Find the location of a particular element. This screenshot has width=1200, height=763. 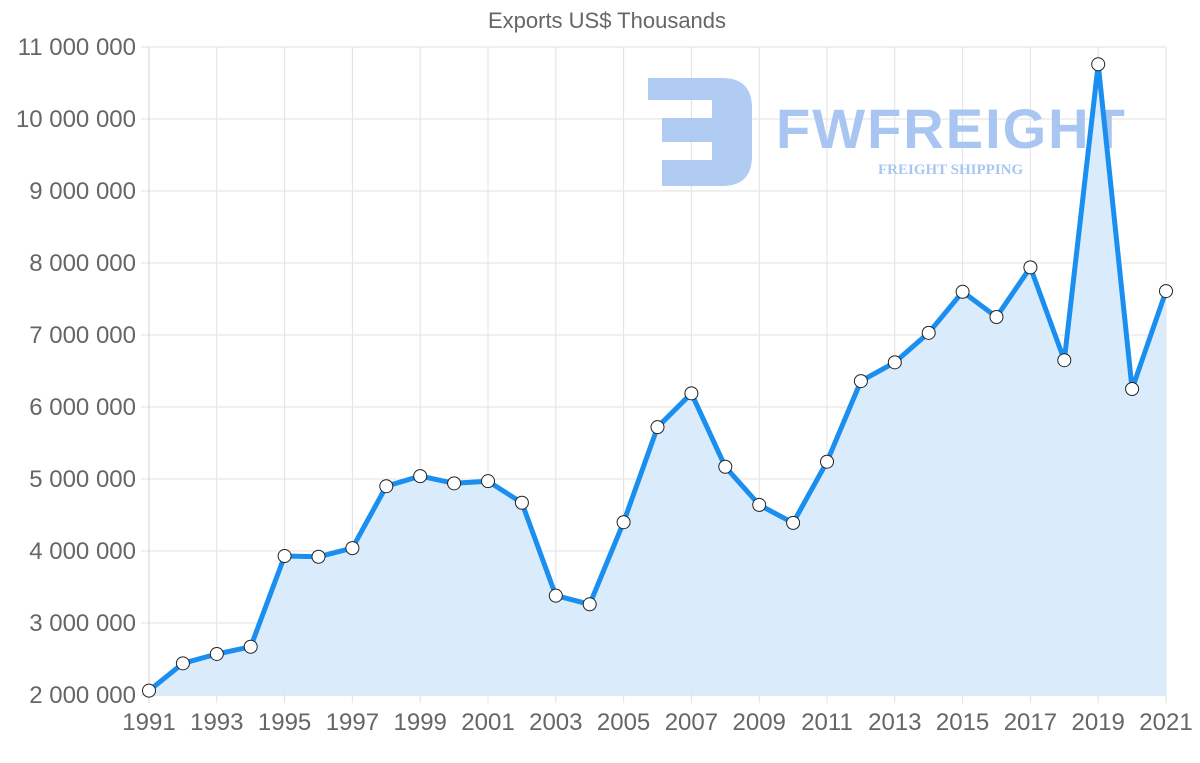

y-tick-label: 11 000 000 is located at coordinates (77, 47).